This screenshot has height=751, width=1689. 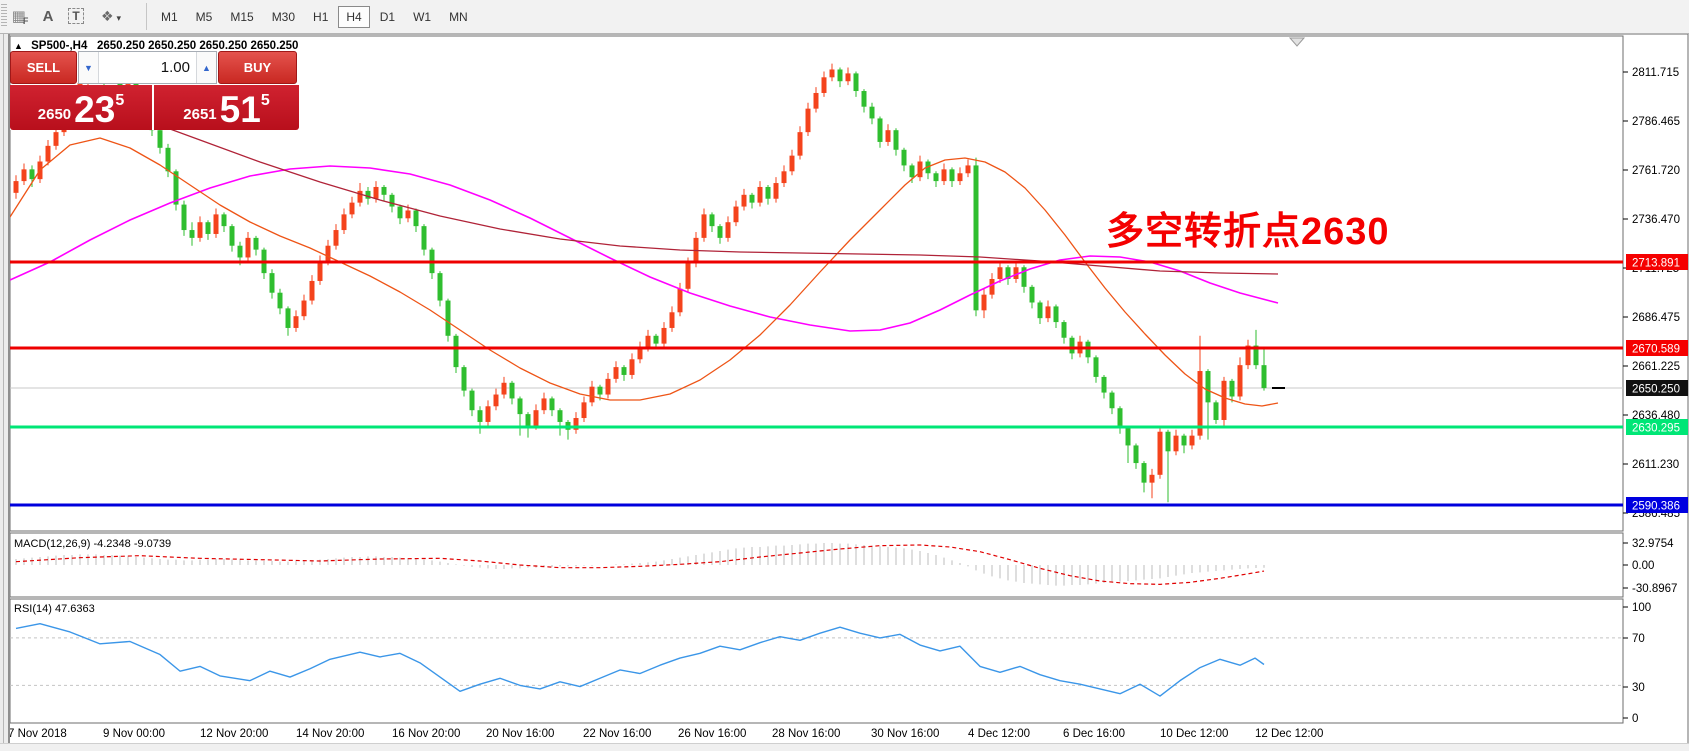 What do you see at coordinates (1655, 73) in the screenshot?
I see `price-tick-2811.715: 2811.715` at bounding box center [1655, 73].